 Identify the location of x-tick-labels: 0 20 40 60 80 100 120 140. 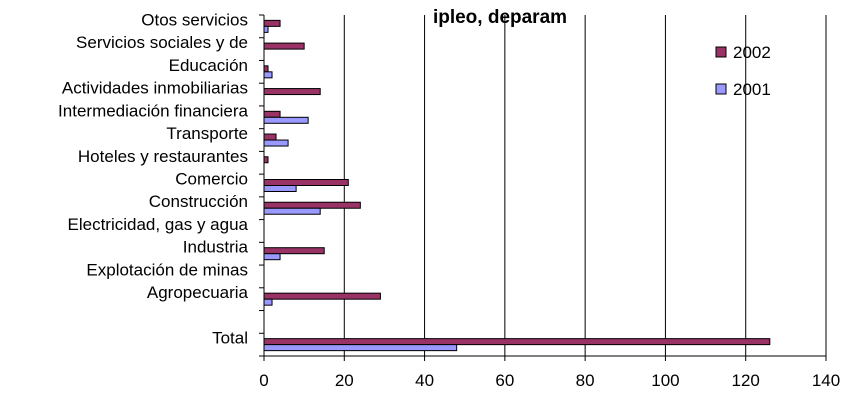
(549, 380).